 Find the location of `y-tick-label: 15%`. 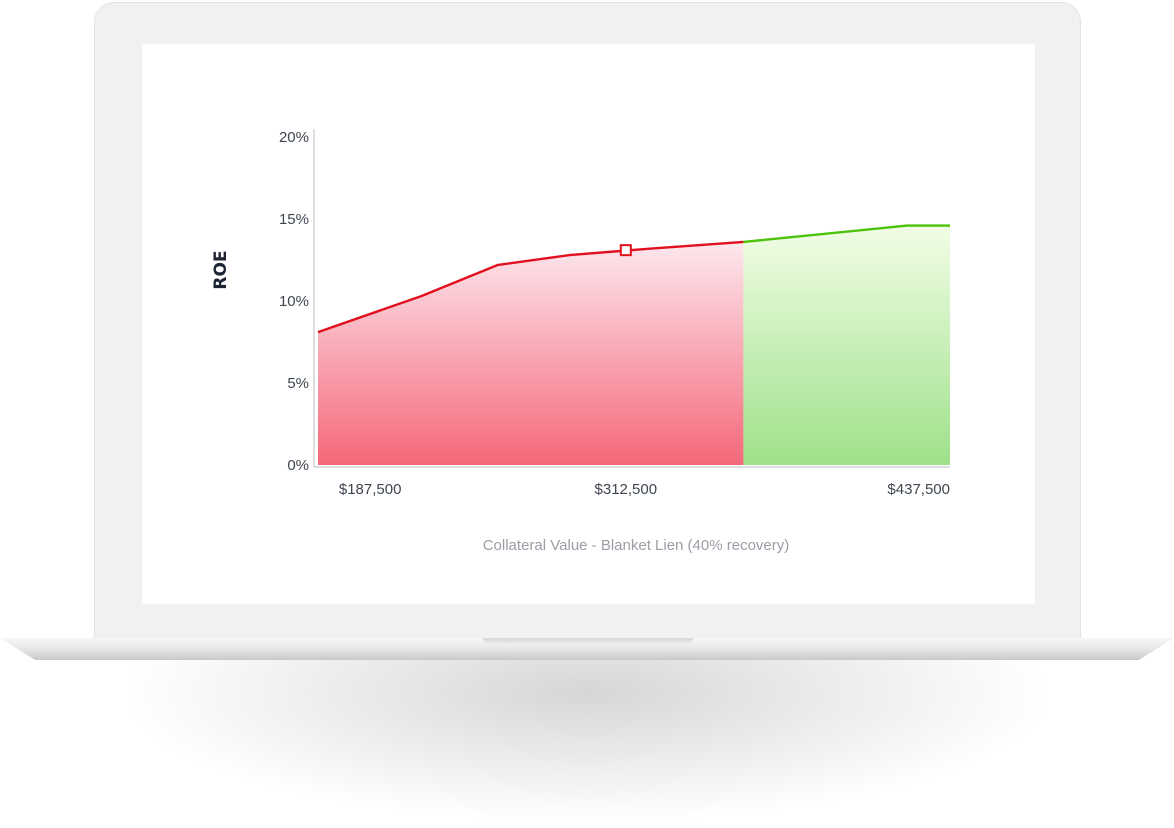

y-tick-label: 15% is located at coordinates (294, 219).